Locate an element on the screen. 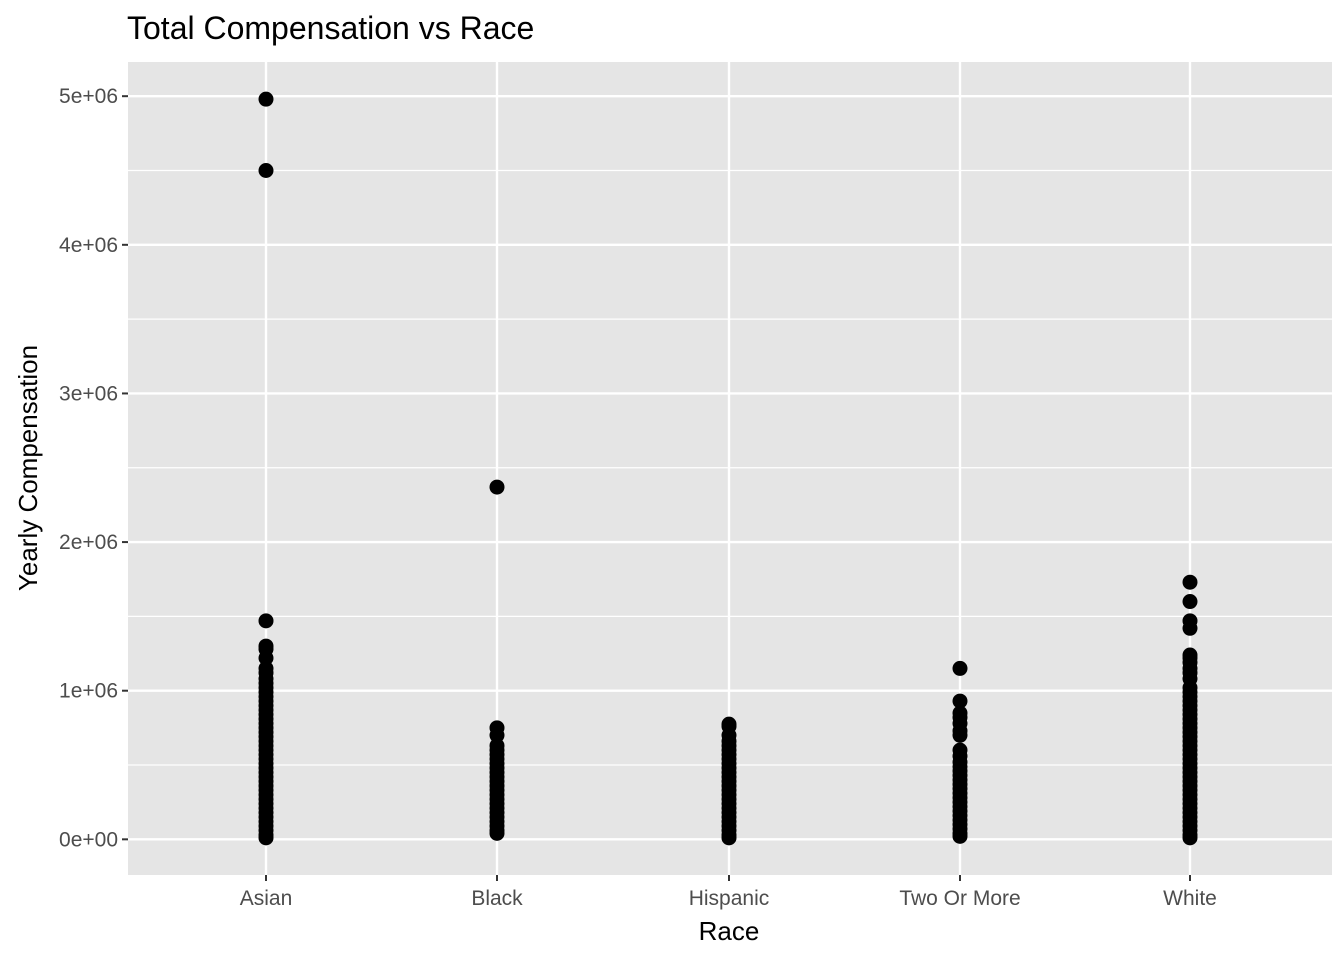 Image resolution: width=1344 pixels, height=965 pixels. chart-title: Total Compensation vs Race is located at coordinates (330, 28).